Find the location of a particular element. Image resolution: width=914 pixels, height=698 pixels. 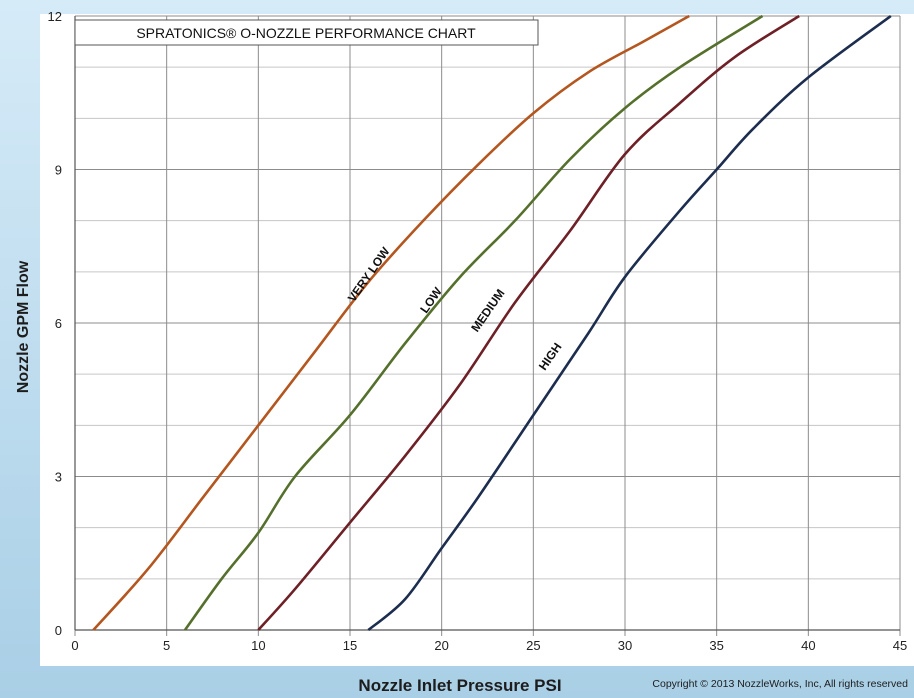

x-tick-label: 20 is located at coordinates (441, 645).